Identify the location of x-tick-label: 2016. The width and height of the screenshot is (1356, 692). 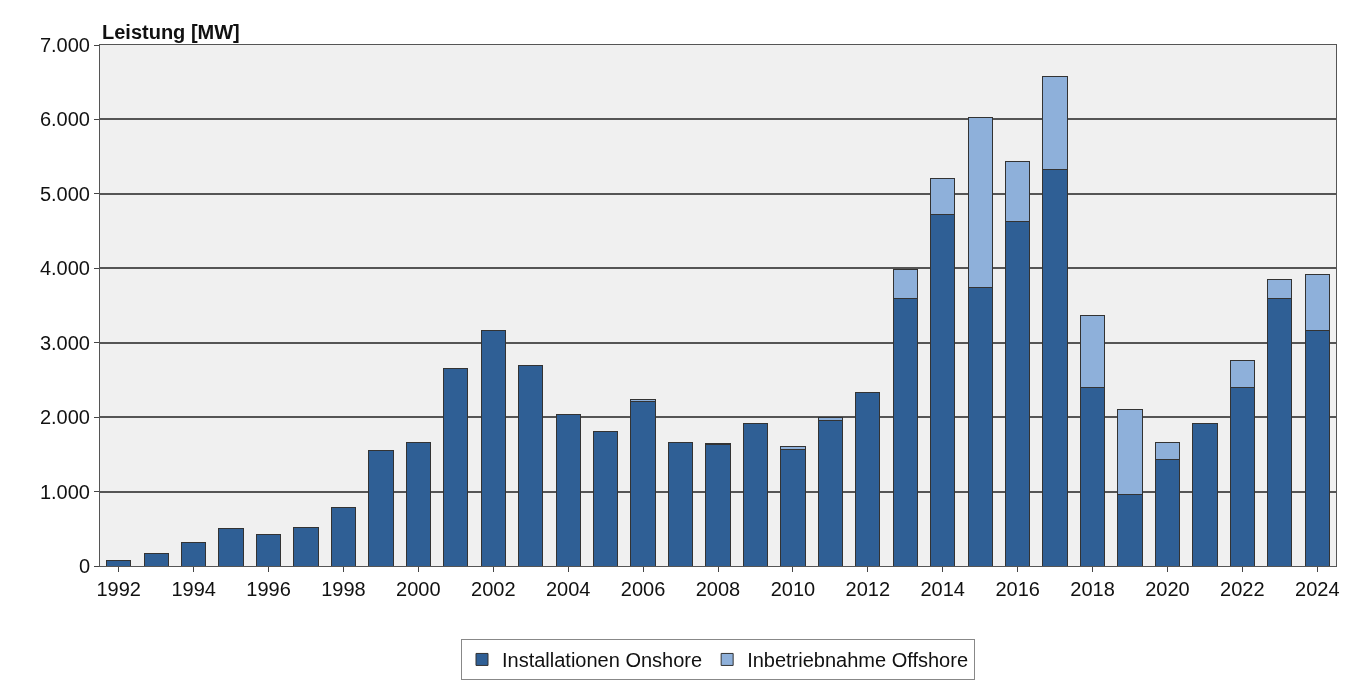
(1017, 589).